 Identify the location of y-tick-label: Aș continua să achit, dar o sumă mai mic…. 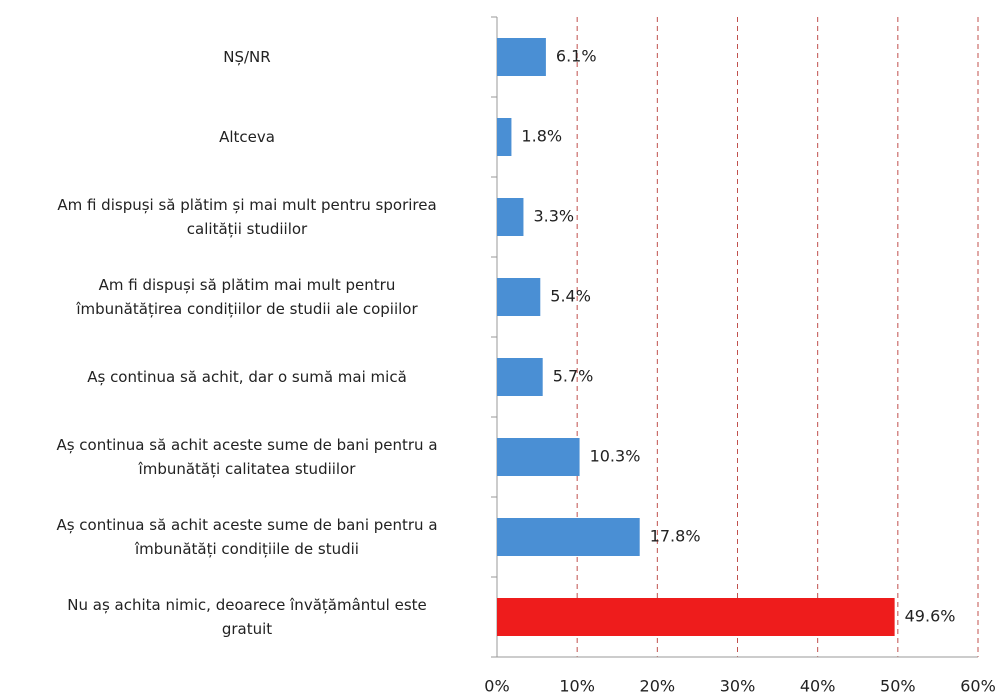
(247, 377).